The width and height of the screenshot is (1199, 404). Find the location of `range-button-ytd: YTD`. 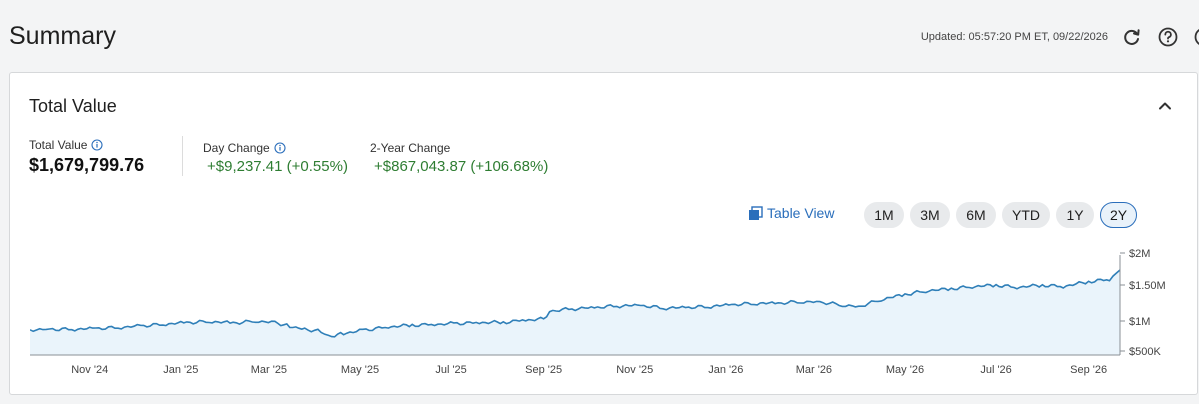

range-button-ytd: YTD is located at coordinates (1026, 215).